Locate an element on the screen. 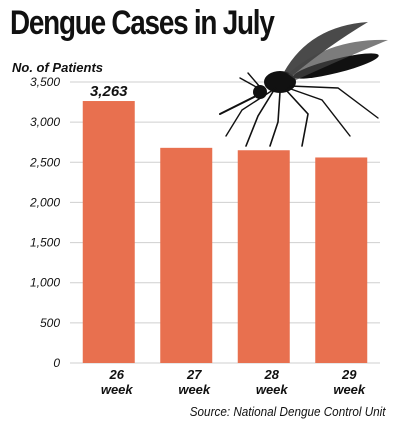 The width and height of the screenshot is (400, 430). x-tick-label: 29 is located at coordinates (349, 374).